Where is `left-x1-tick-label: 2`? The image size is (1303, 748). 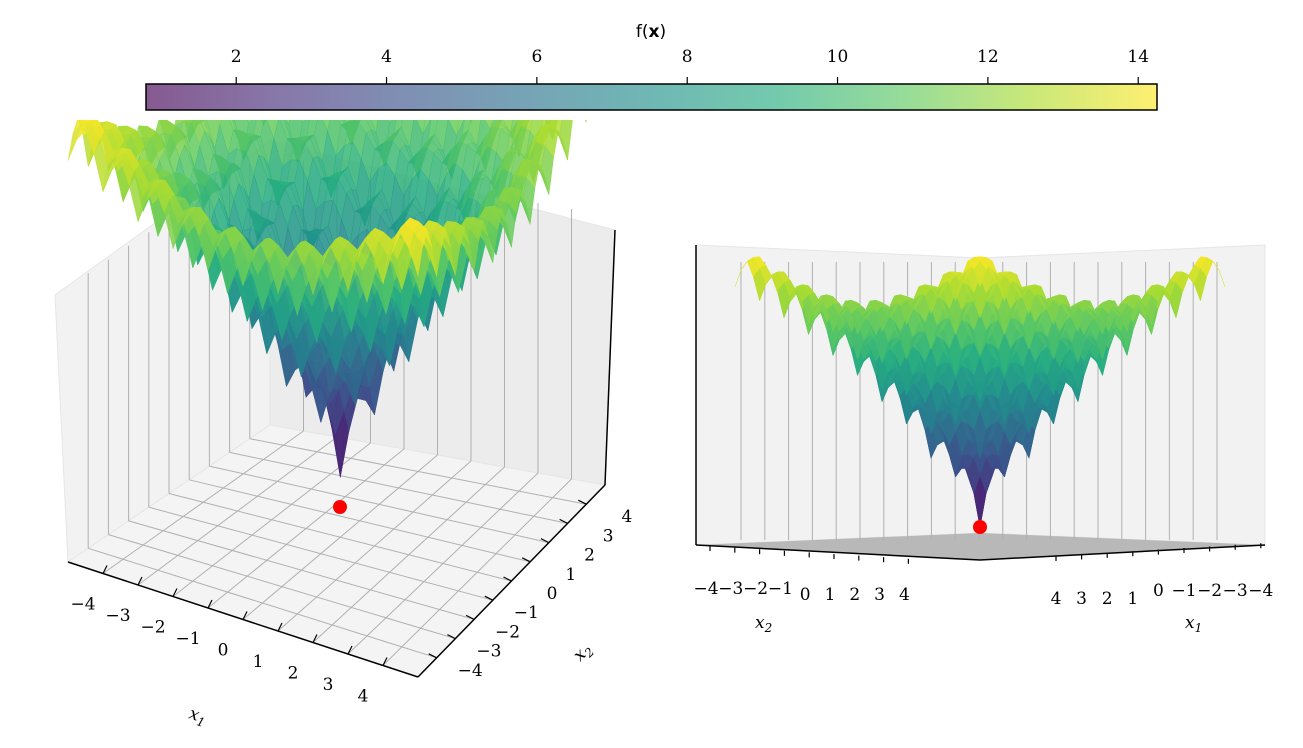 left-x1-tick-label: 2 is located at coordinates (293, 674).